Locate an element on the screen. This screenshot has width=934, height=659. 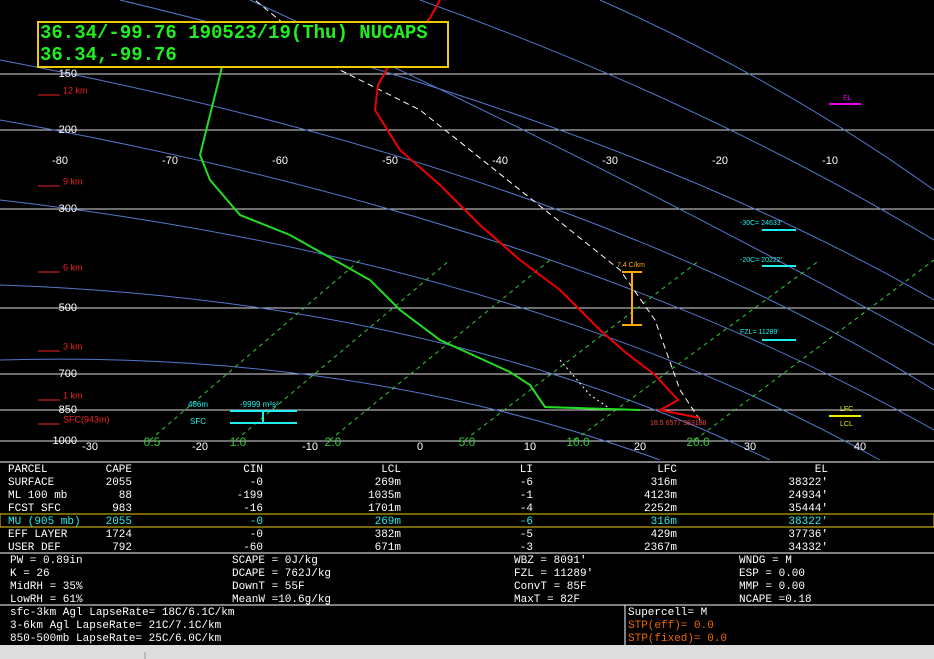
level-label: -30C= 24633' is located at coordinates (761, 223).